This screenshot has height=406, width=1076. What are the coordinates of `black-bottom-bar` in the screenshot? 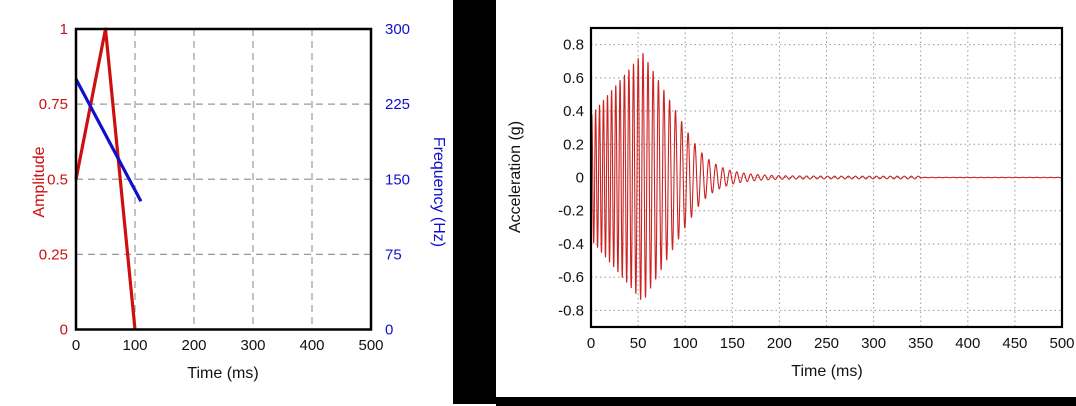 It's located at (786, 401).